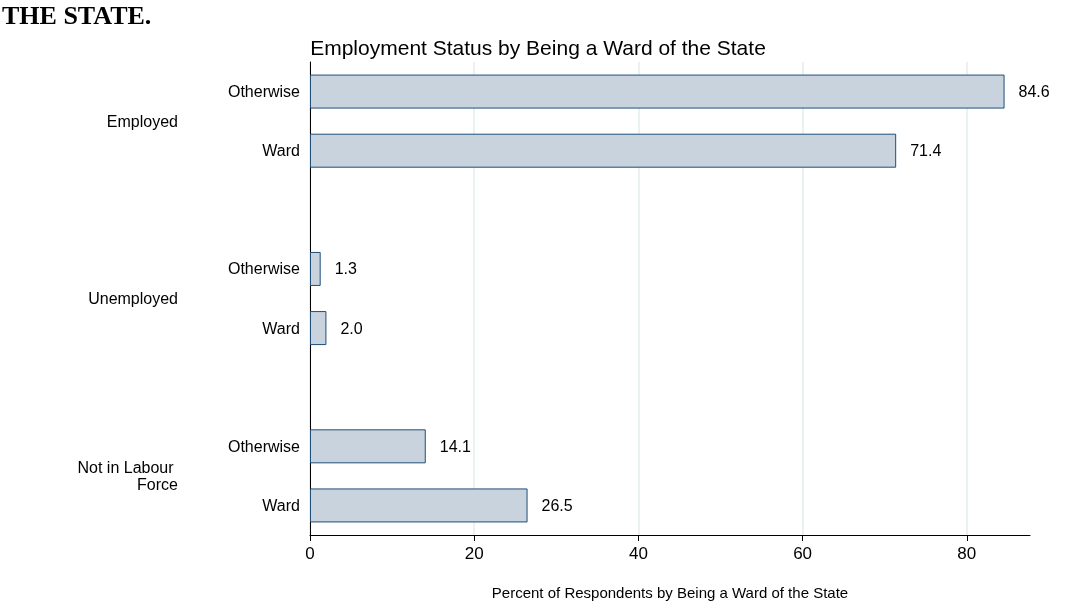 The width and height of the screenshot is (1086, 609). What do you see at coordinates (926, 151) in the screenshot?
I see `data-label: 71.4` at bounding box center [926, 151].